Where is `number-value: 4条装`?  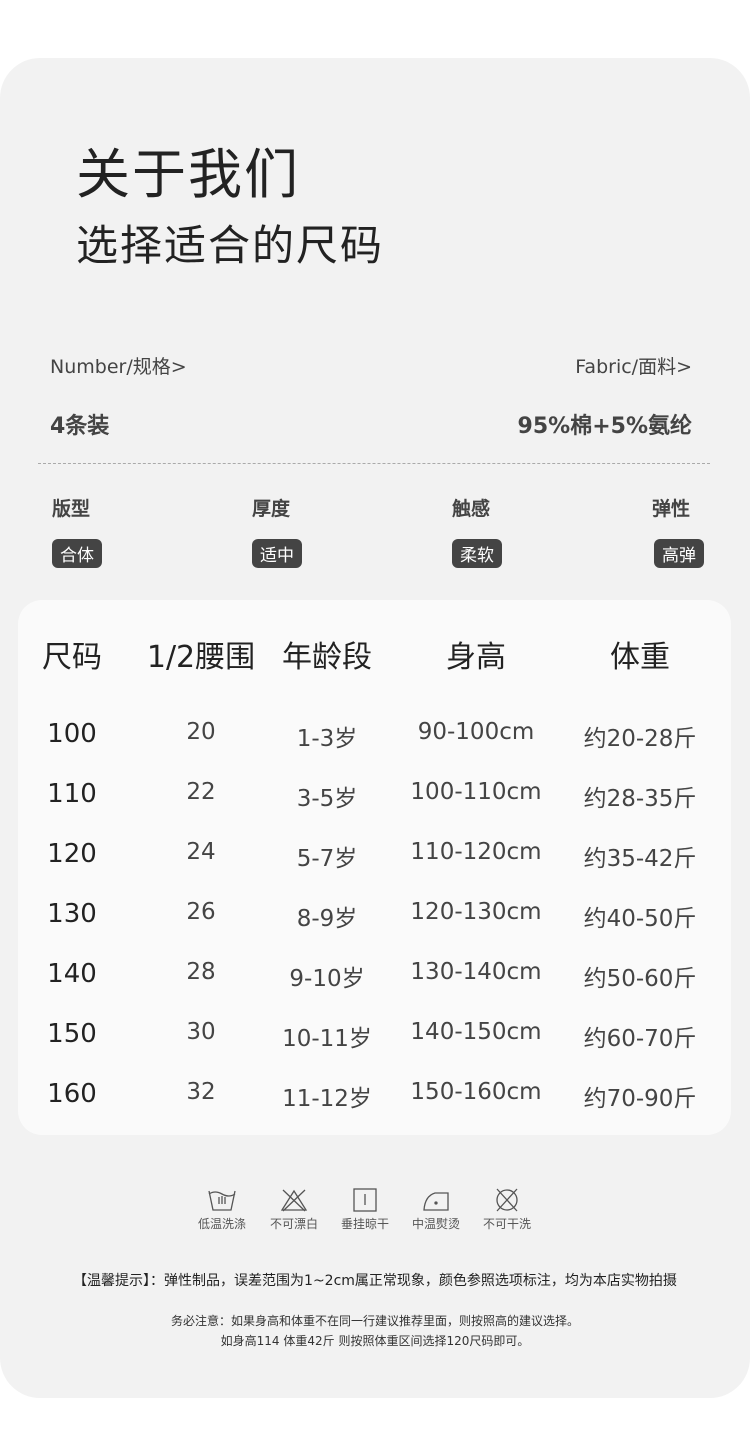 number-value: 4条装 is located at coordinates (80, 426).